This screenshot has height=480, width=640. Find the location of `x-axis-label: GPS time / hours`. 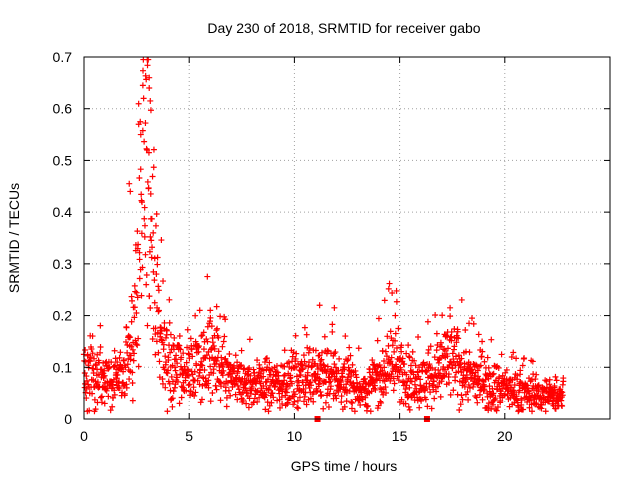

x-axis-label: GPS time / hours is located at coordinates (344, 466).